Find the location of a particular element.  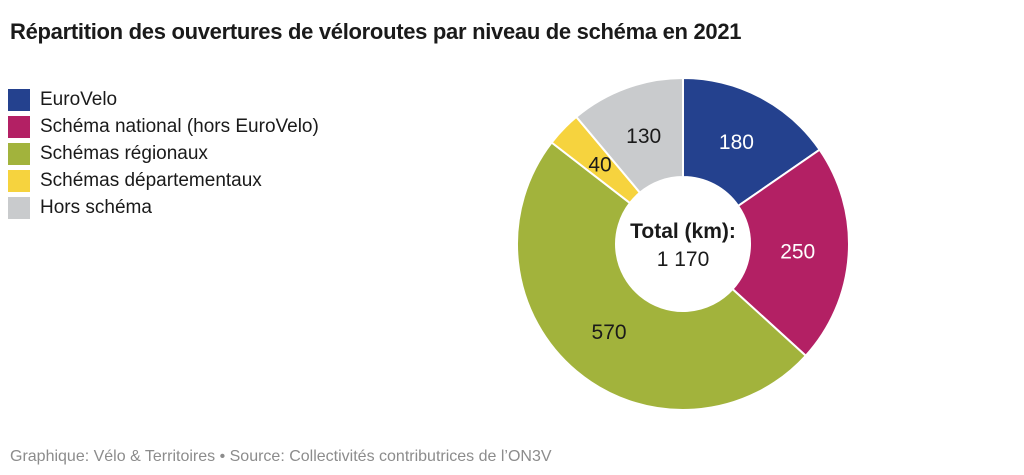

legend-label: Hors schéma is located at coordinates (96, 207).